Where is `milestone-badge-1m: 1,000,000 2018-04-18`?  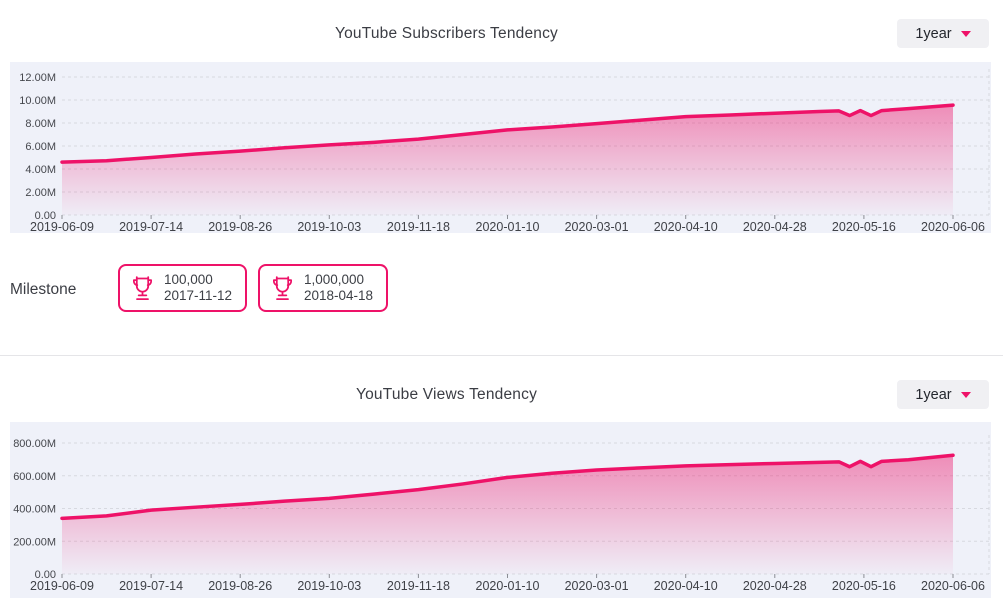
milestone-badge-1m: 1,000,000 2018-04-18 is located at coordinates (323, 288).